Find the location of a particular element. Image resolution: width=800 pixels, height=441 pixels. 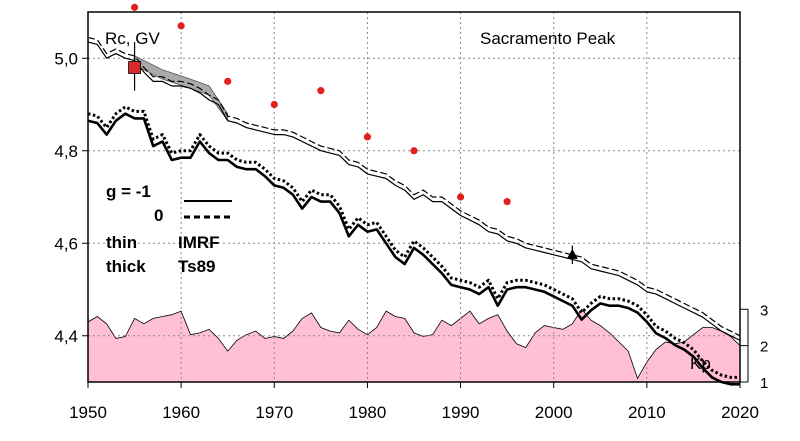

legend-thick-label: thick is located at coordinates (126, 266).